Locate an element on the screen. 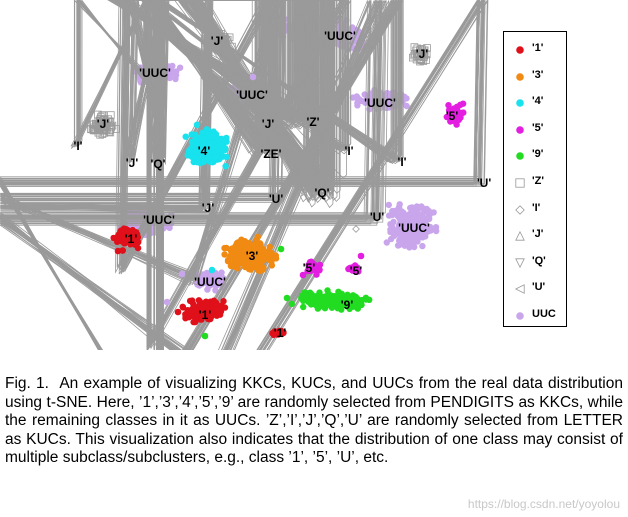 The height and width of the screenshot is (517, 628). legend-label: '1' is located at coordinates (538, 48).